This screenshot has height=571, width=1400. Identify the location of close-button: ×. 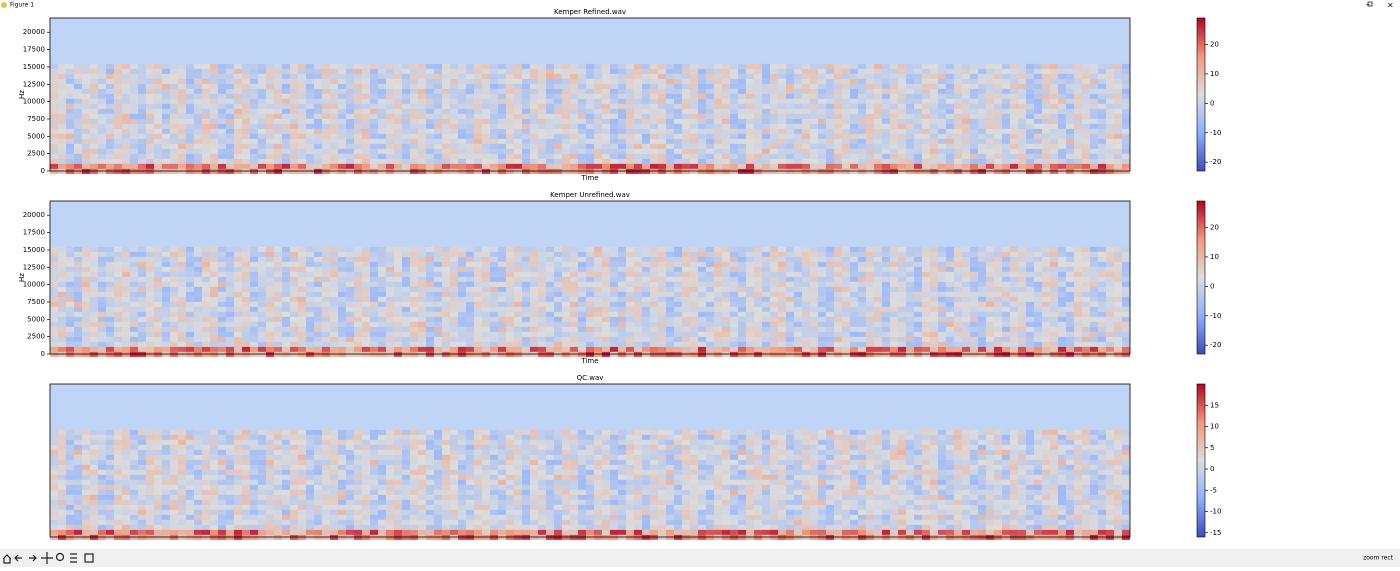
(1390, 5).